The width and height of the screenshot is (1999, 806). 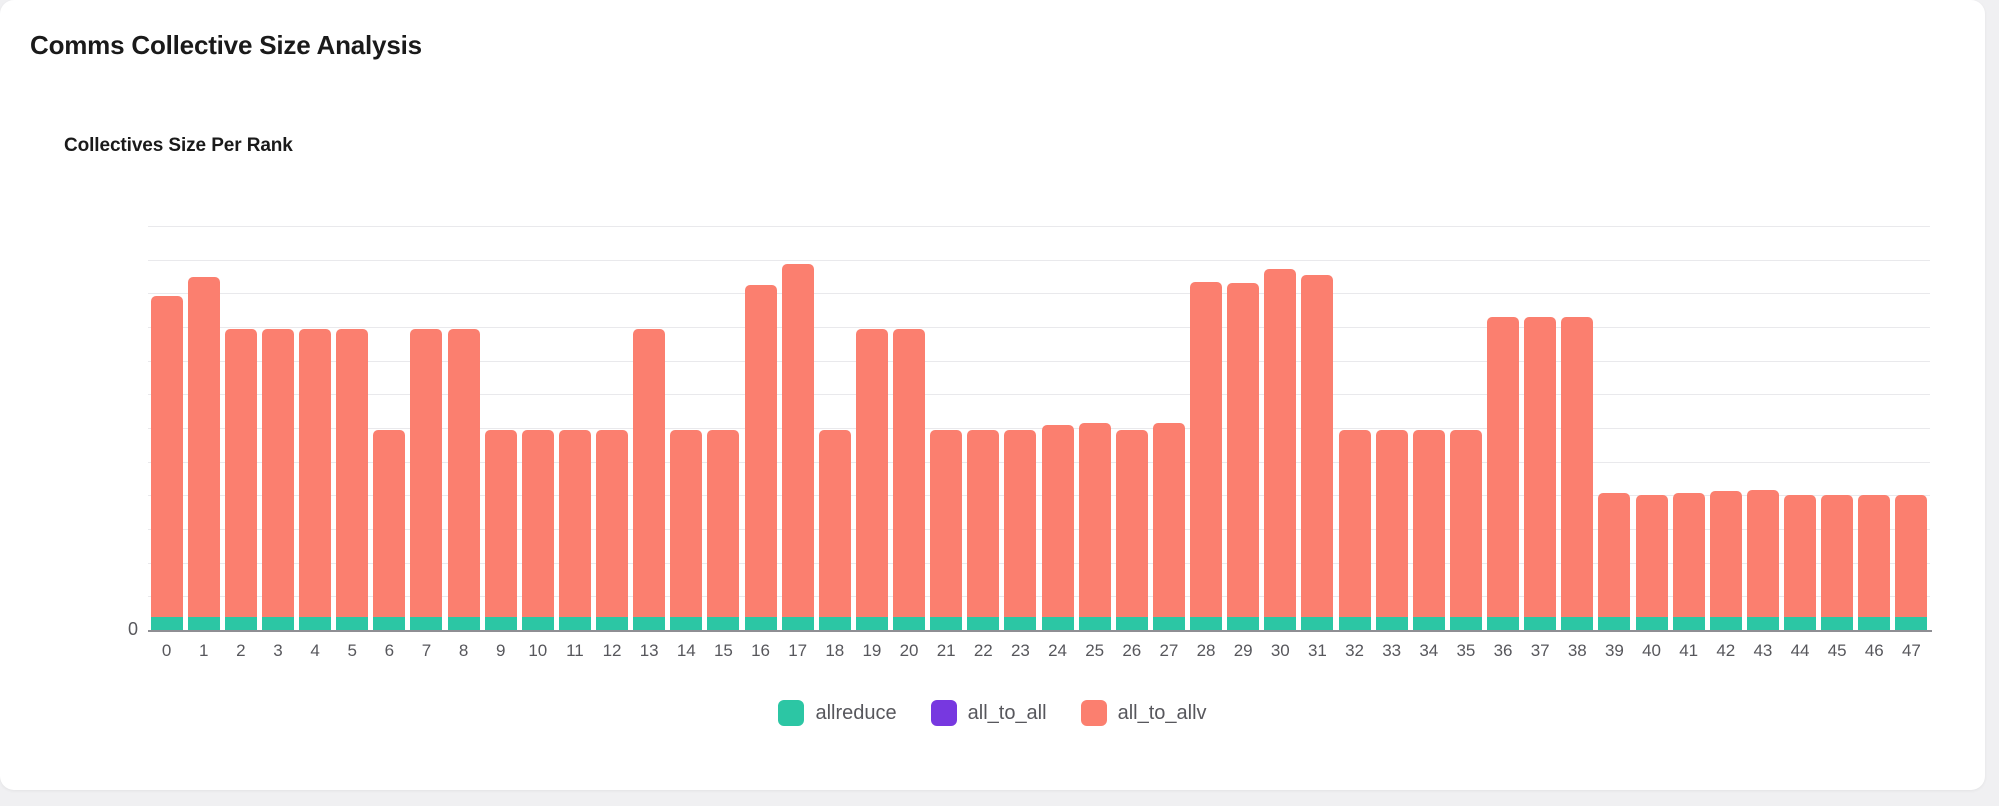 What do you see at coordinates (1007, 712) in the screenshot?
I see `legend-label: all_to_all` at bounding box center [1007, 712].